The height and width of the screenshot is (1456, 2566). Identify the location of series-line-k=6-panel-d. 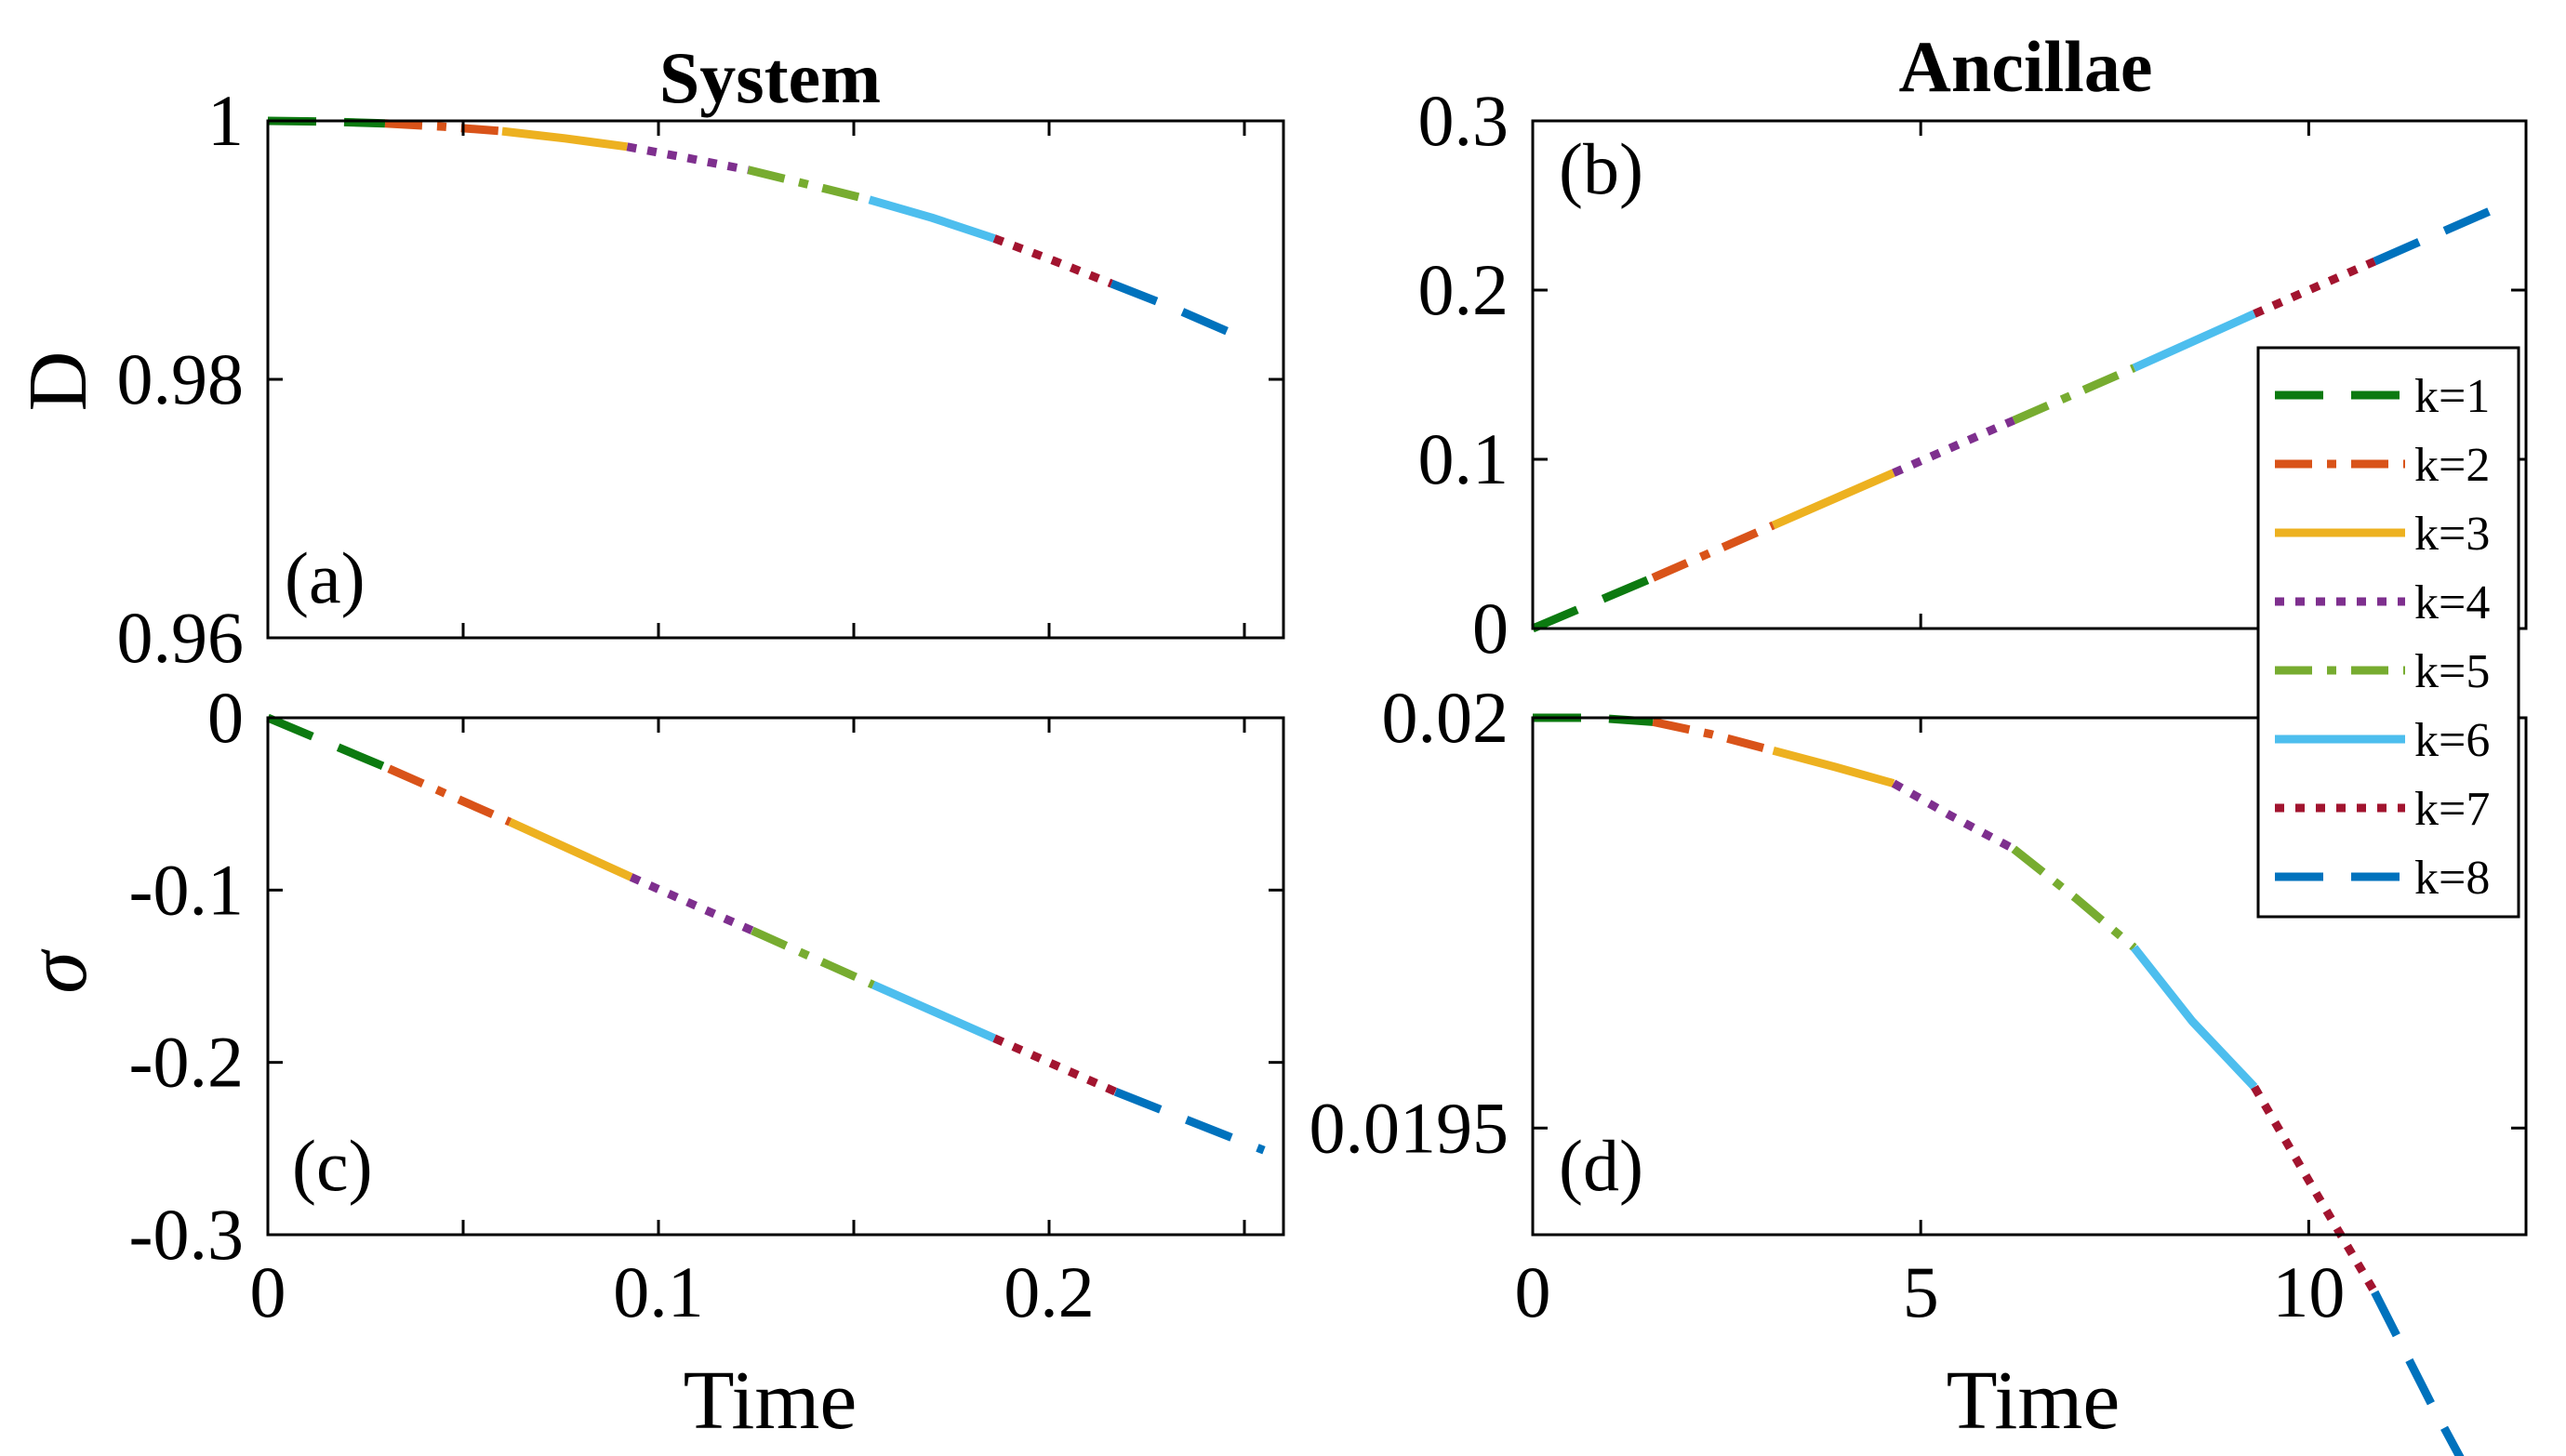
(2195, 1018).